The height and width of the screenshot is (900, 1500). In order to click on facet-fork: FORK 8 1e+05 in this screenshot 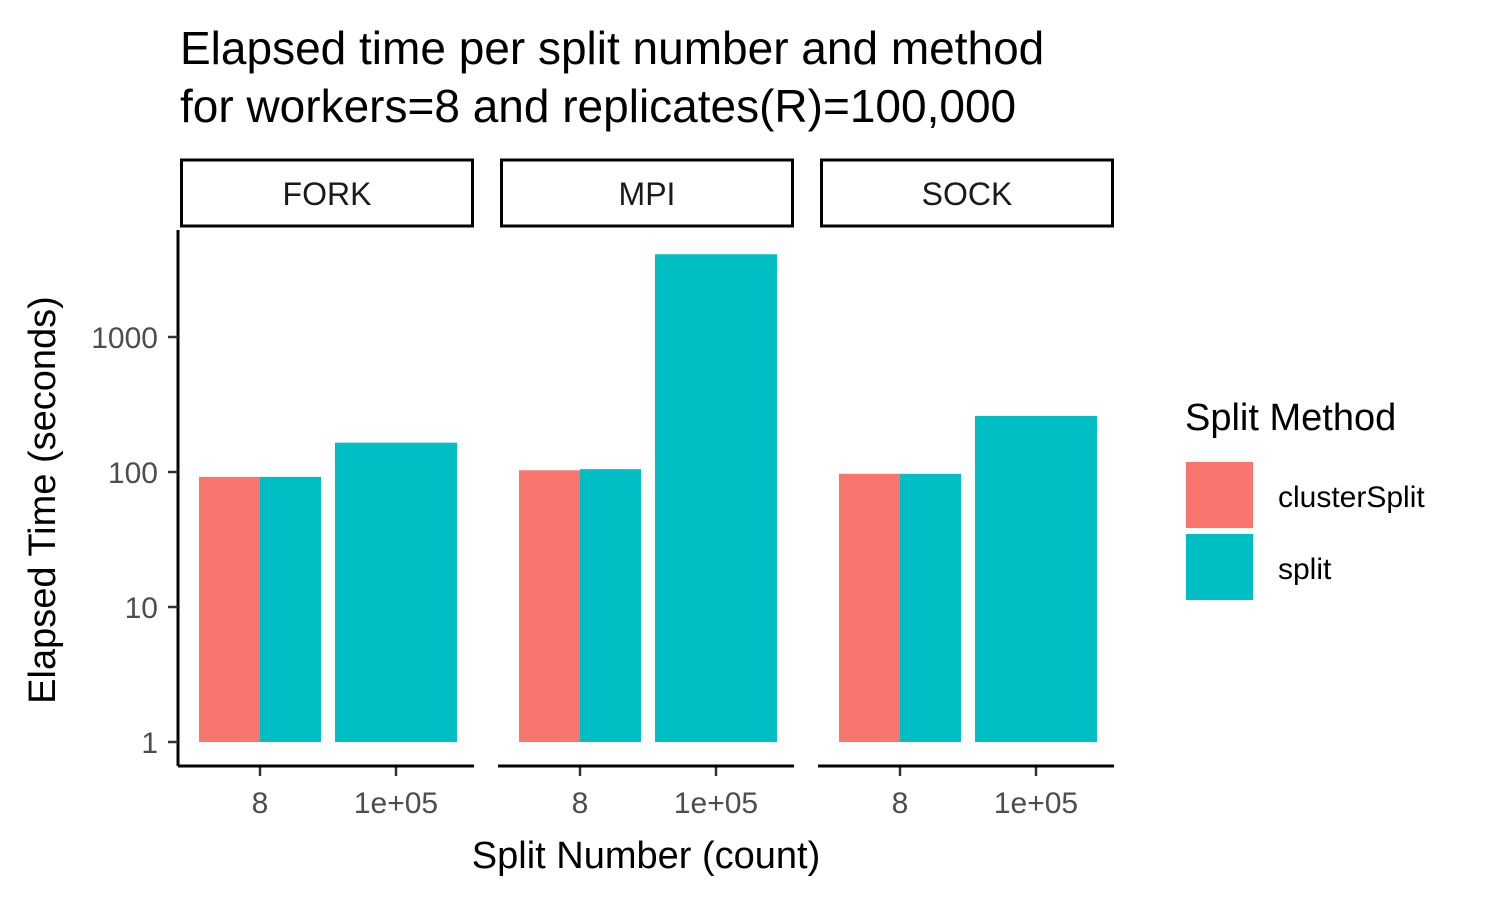, I will do `click(326, 489)`.